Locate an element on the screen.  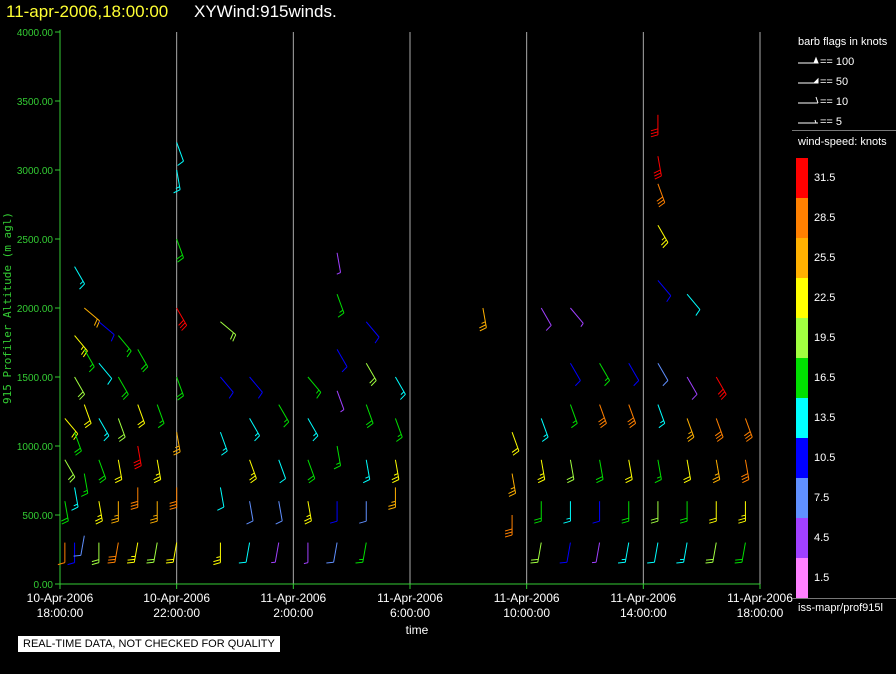
legend-divider is located at coordinates (844, 130).